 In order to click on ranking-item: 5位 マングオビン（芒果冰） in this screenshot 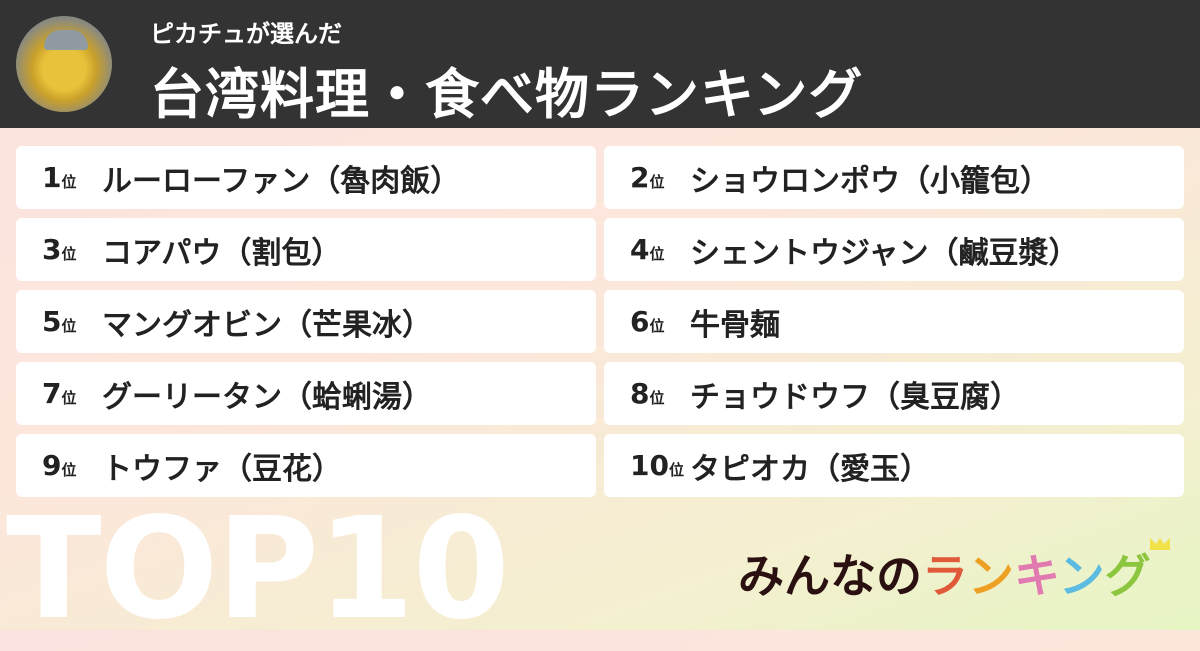, I will do `click(306, 321)`.